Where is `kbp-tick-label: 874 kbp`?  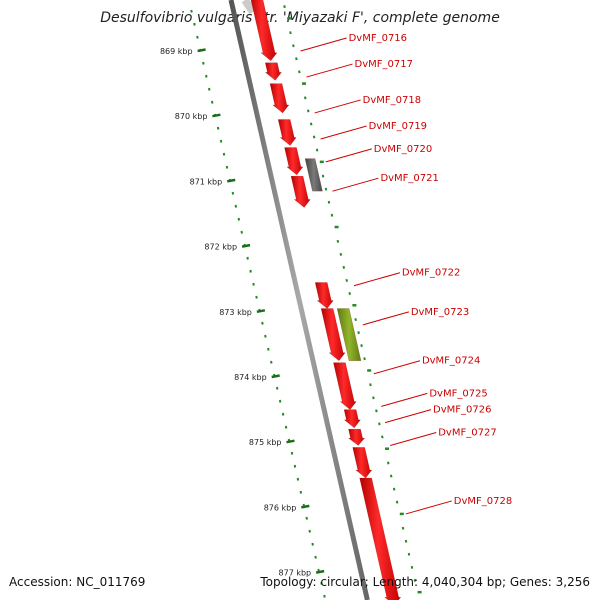 kbp-tick-label: 874 kbp is located at coordinates (250, 377).